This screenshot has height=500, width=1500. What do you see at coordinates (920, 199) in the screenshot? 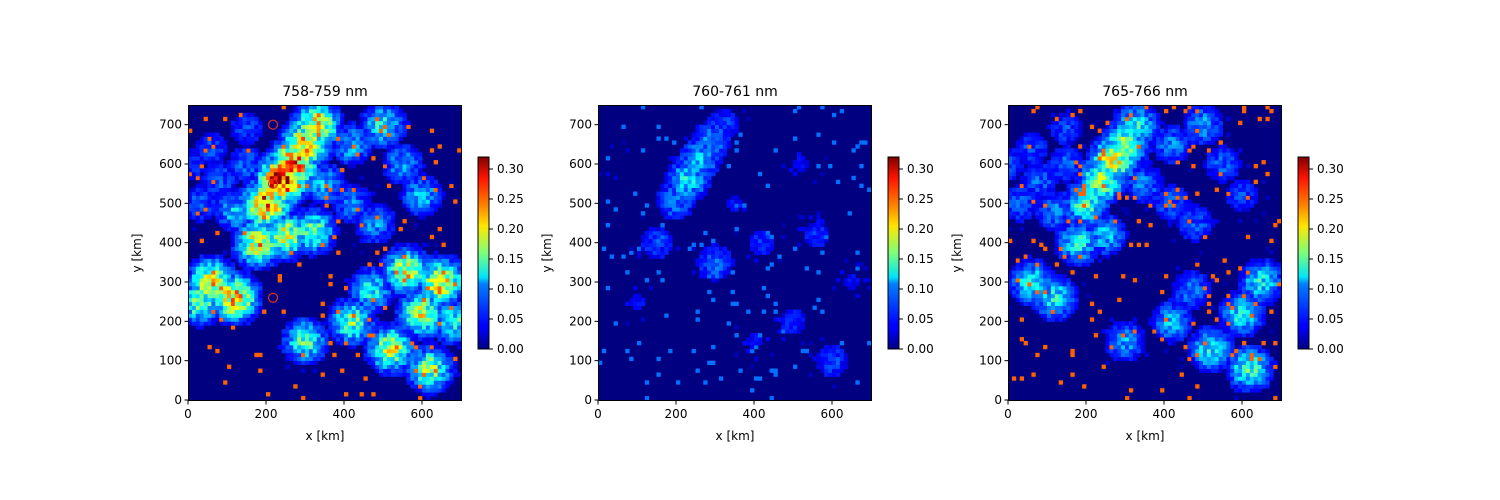
I see `colorbar-tick-label: 0.25` at bounding box center [920, 199].